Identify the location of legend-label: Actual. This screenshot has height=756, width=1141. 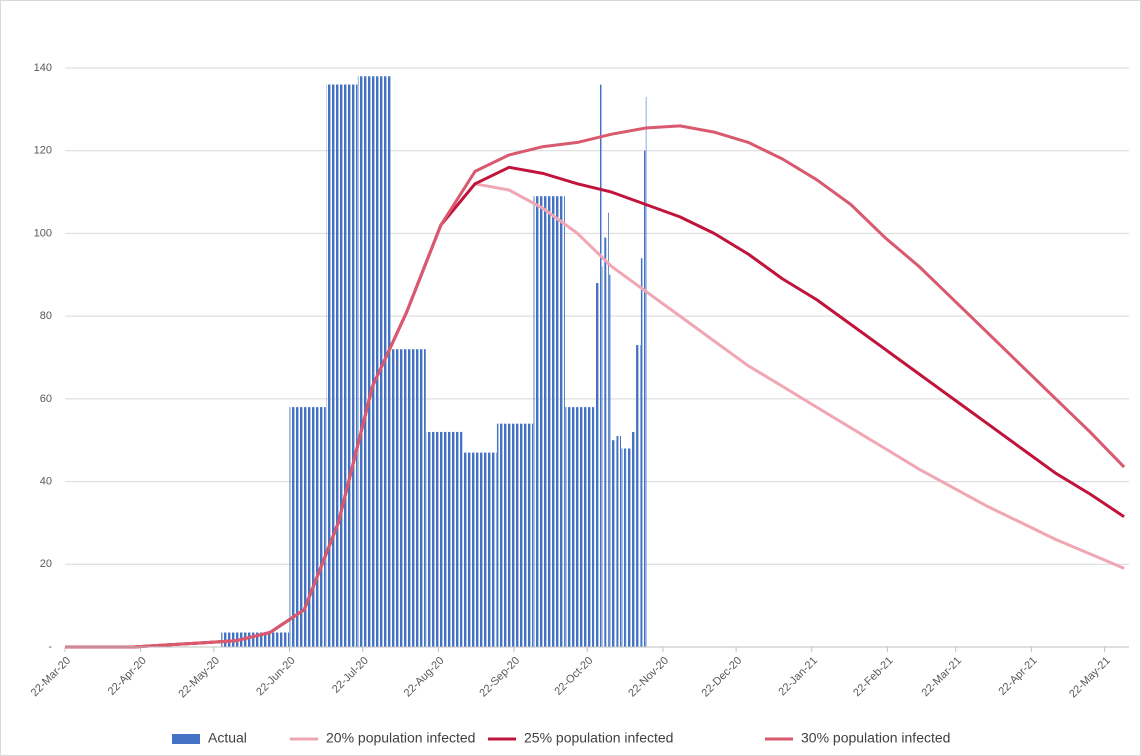
(227, 738).